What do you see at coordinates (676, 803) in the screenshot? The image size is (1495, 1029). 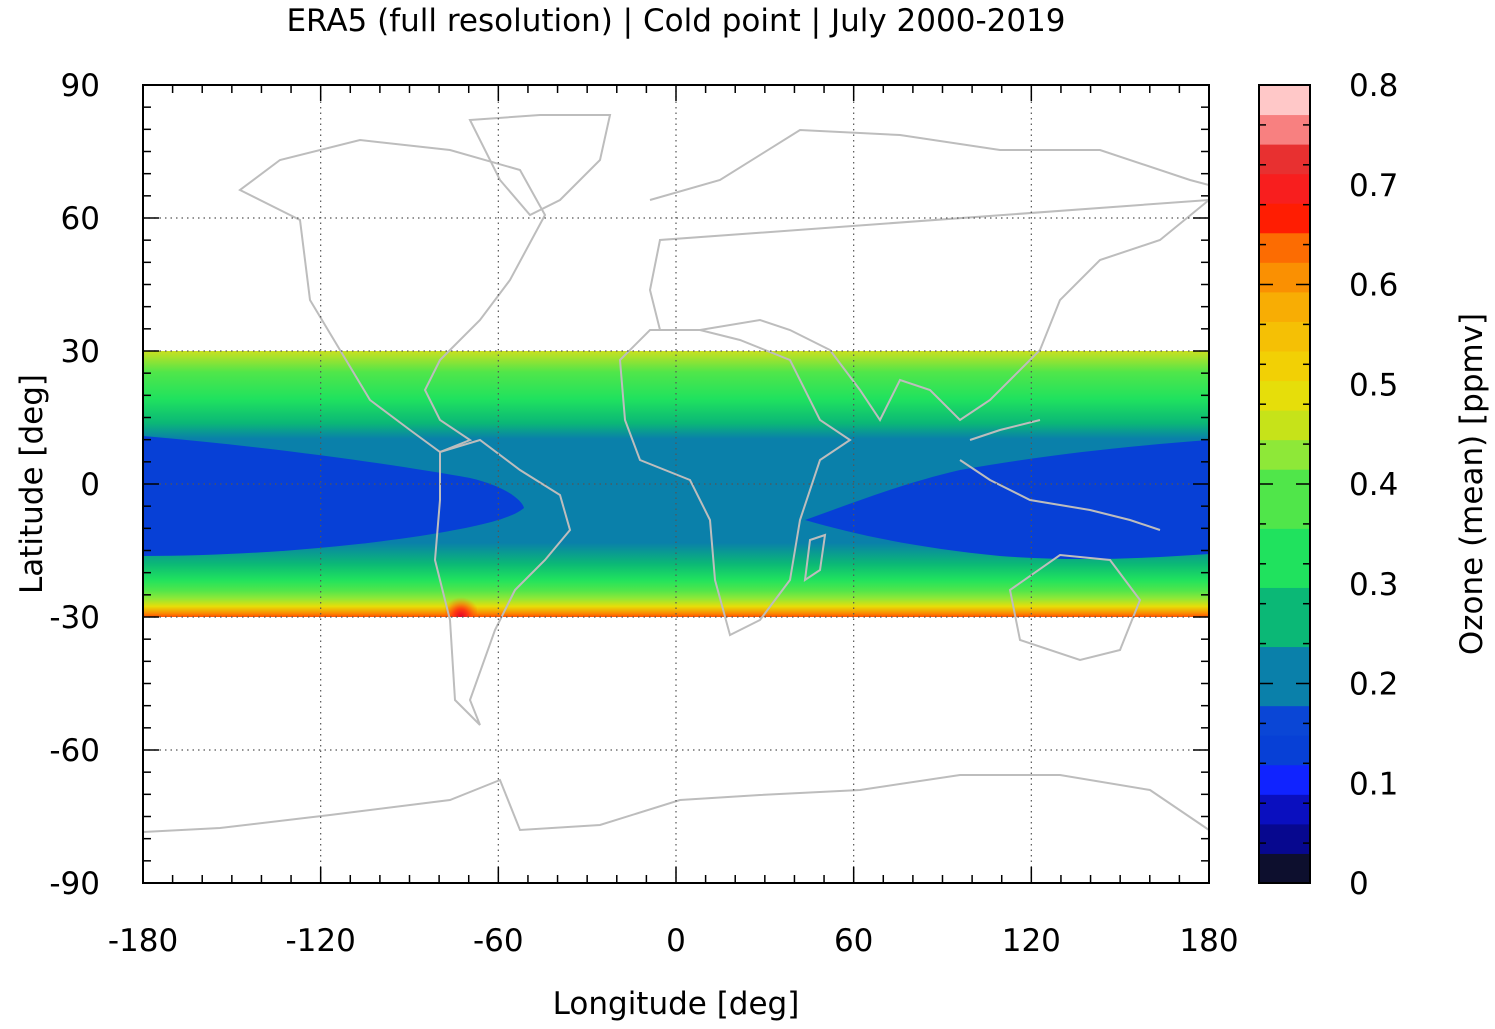 I see `coastline-antarctica` at bounding box center [676, 803].